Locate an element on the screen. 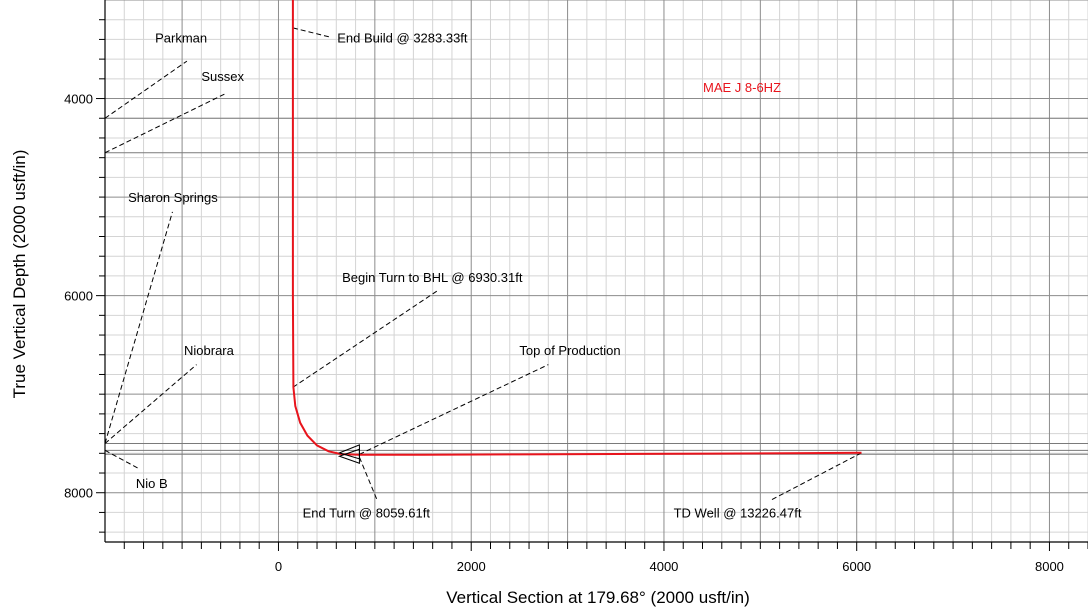  x-tick-label: 2000 is located at coordinates (471, 566).